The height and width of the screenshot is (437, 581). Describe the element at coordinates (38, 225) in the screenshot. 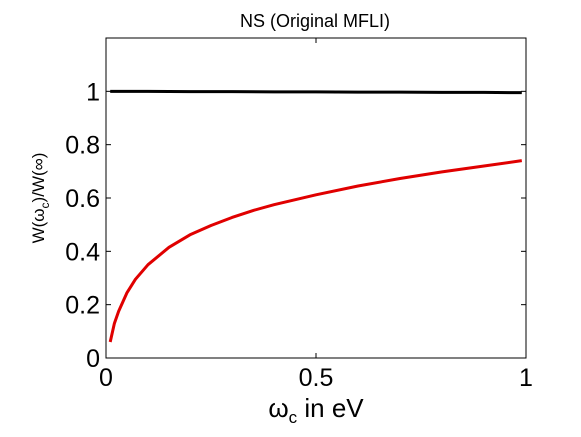

I see `y-axis-label-part-a: W(ω` at that location.